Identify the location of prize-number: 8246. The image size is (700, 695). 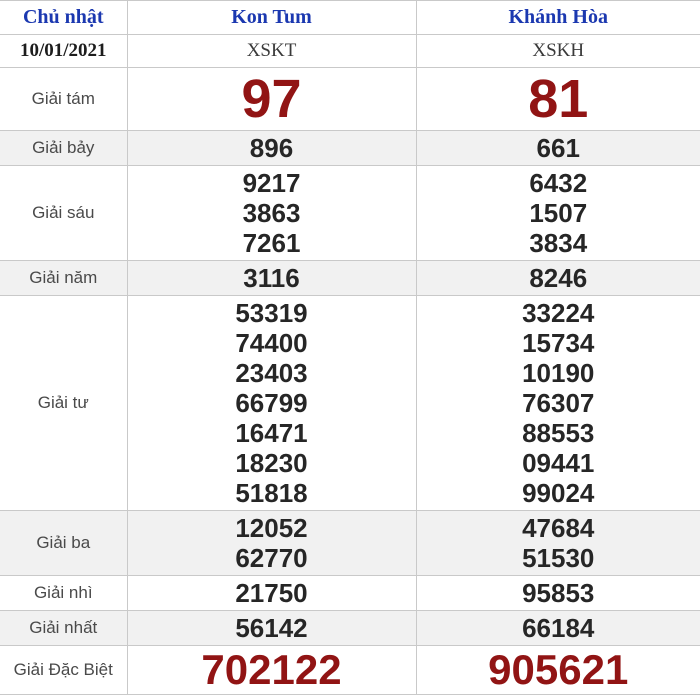
(558, 278).